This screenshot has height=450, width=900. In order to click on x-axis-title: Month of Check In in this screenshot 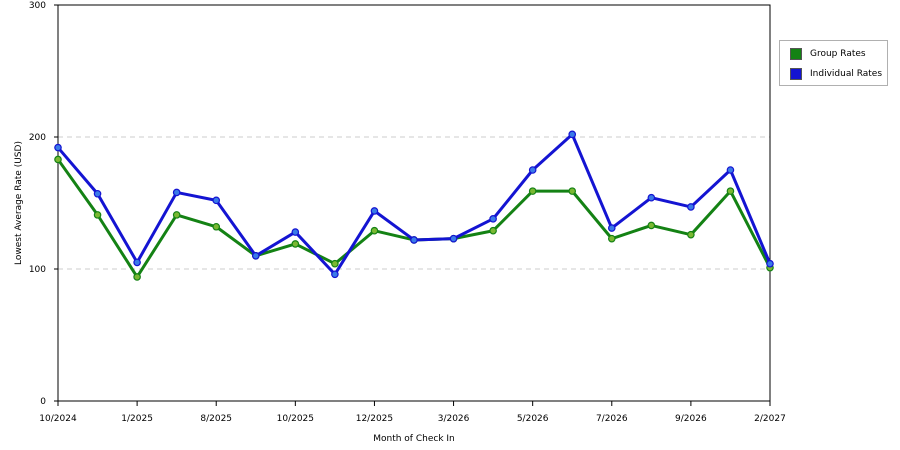, I will do `click(414, 439)`.